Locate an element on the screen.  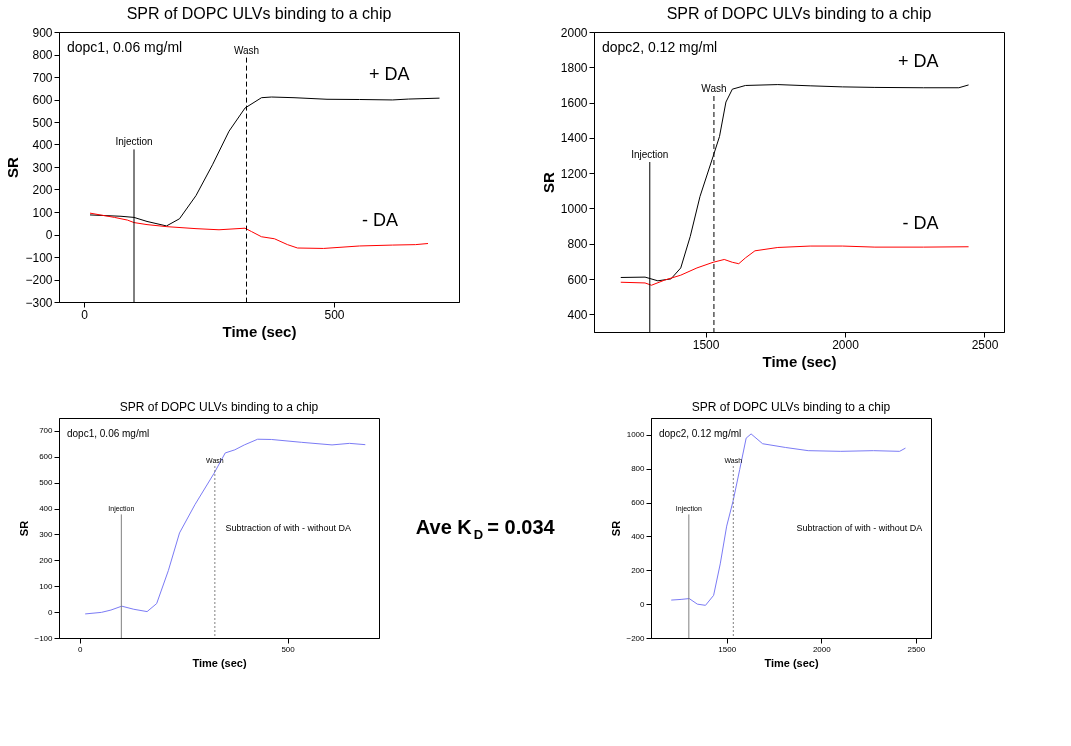
y-tick-label: 1600 is located at coordinates (574, 103).